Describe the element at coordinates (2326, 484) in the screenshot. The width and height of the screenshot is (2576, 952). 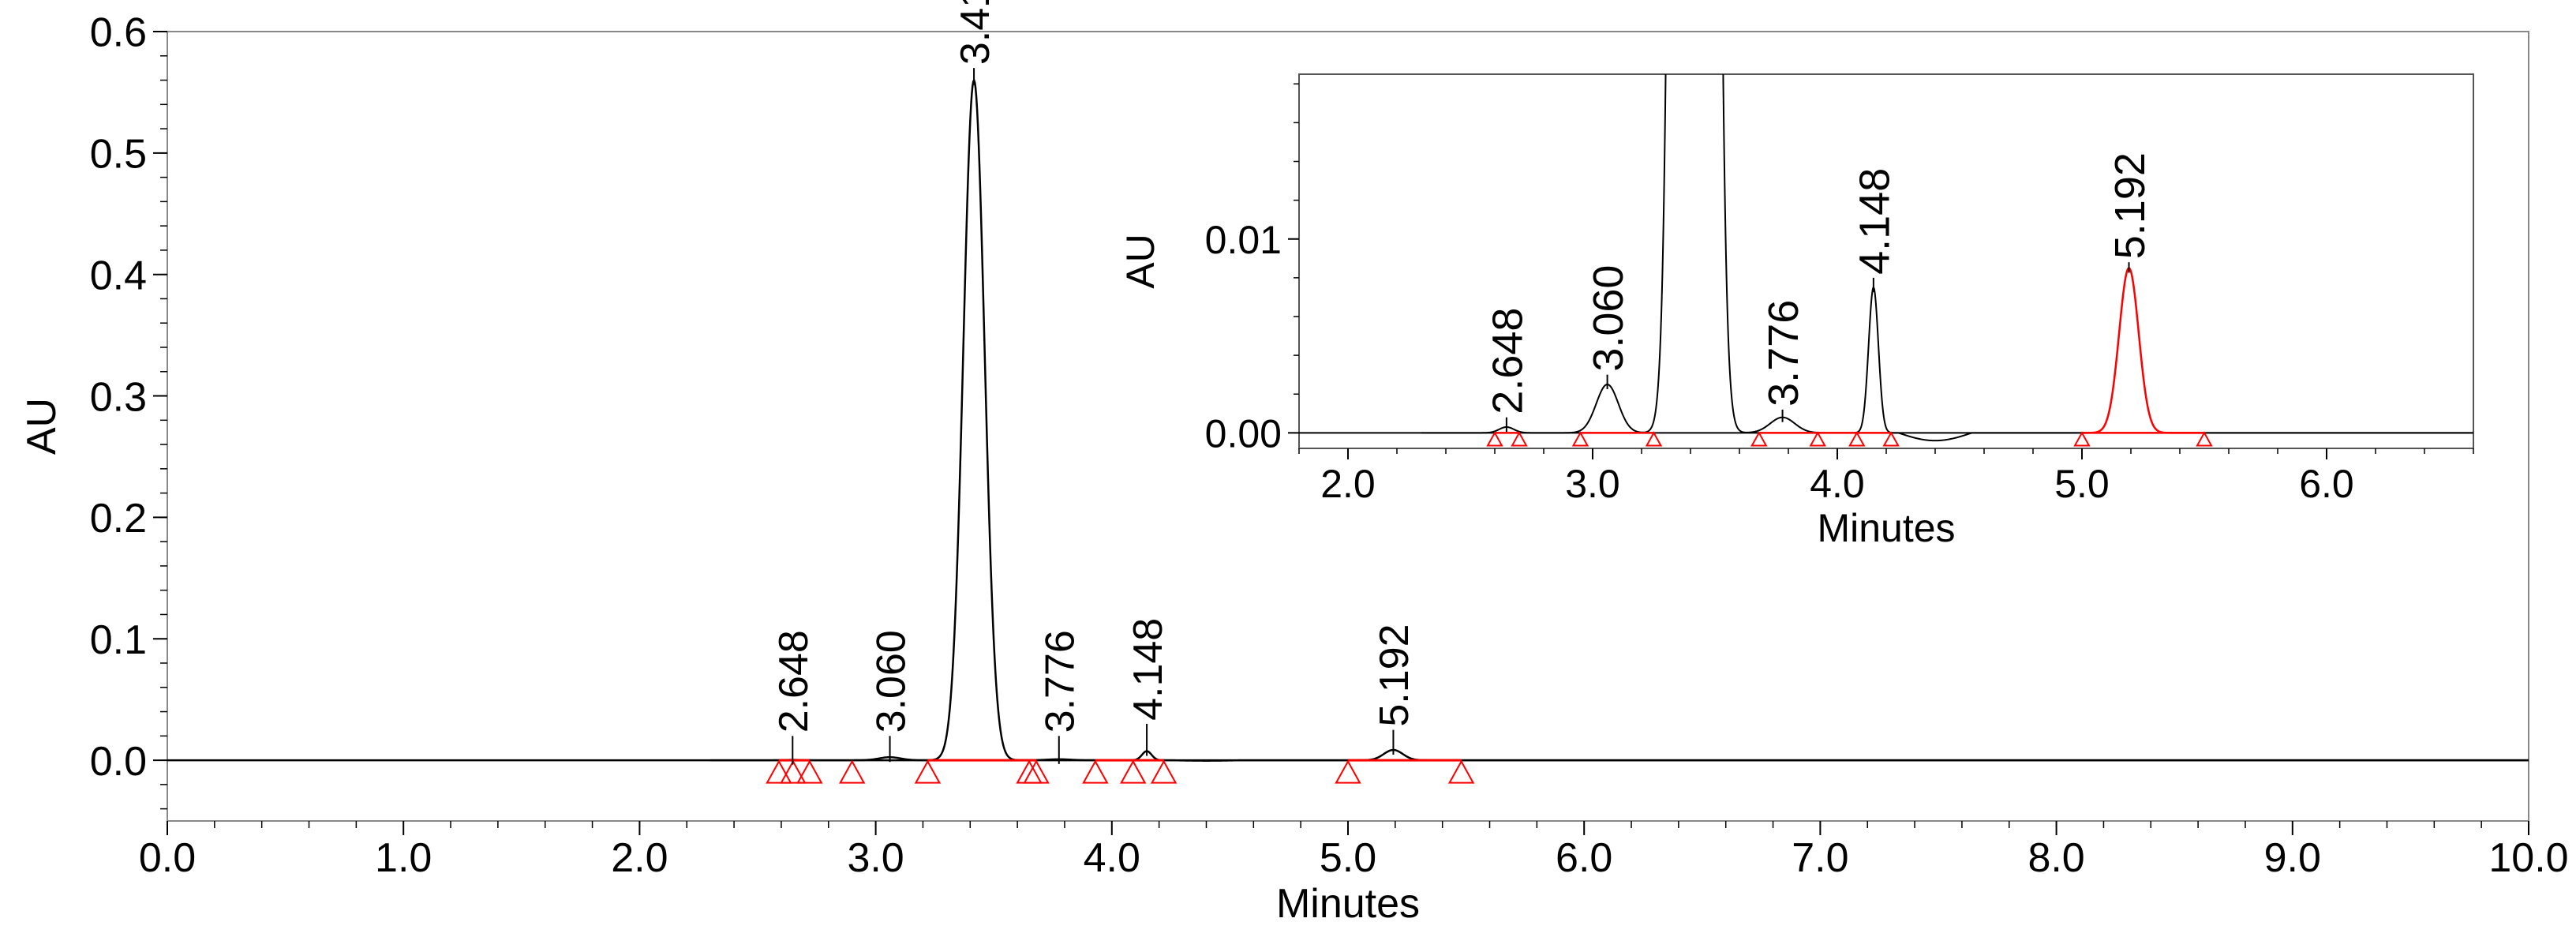
I see `inset-x-tick-label: 6.0` at that location.